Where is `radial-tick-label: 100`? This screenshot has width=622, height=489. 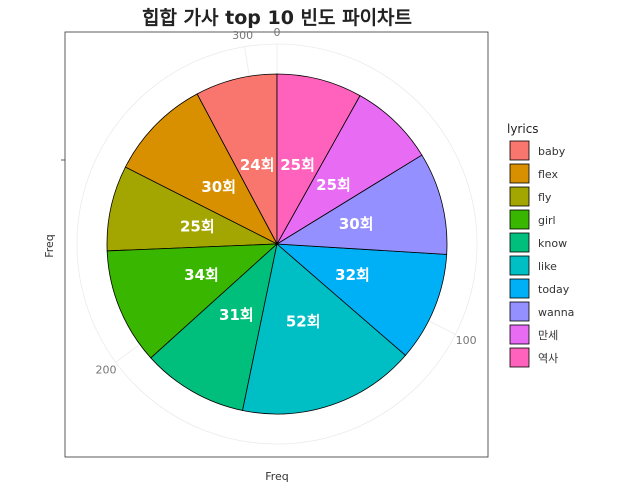
radial-tick-label: 100 is located at coordinates (466, 340).